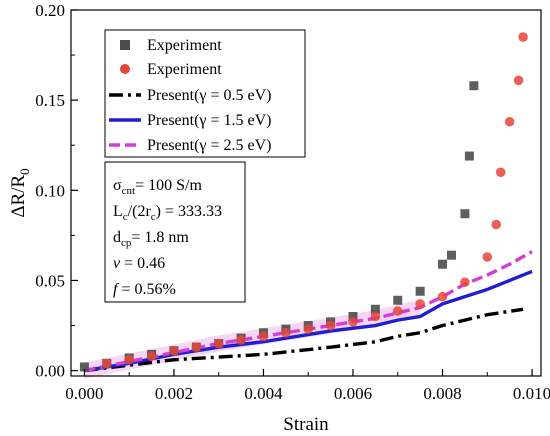  What do you see at coordinates (50, 190) in the screenshot?
I see `y-tick-label: 0.10` at bounding box center [50, 190].